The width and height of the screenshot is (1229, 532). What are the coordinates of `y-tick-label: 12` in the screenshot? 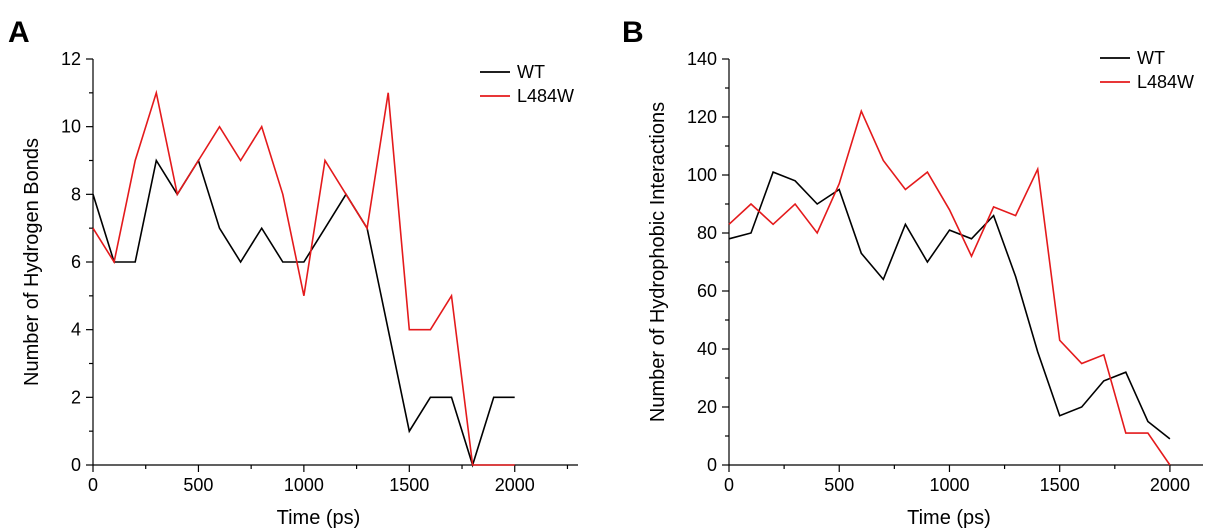 It's located at (71, 59).